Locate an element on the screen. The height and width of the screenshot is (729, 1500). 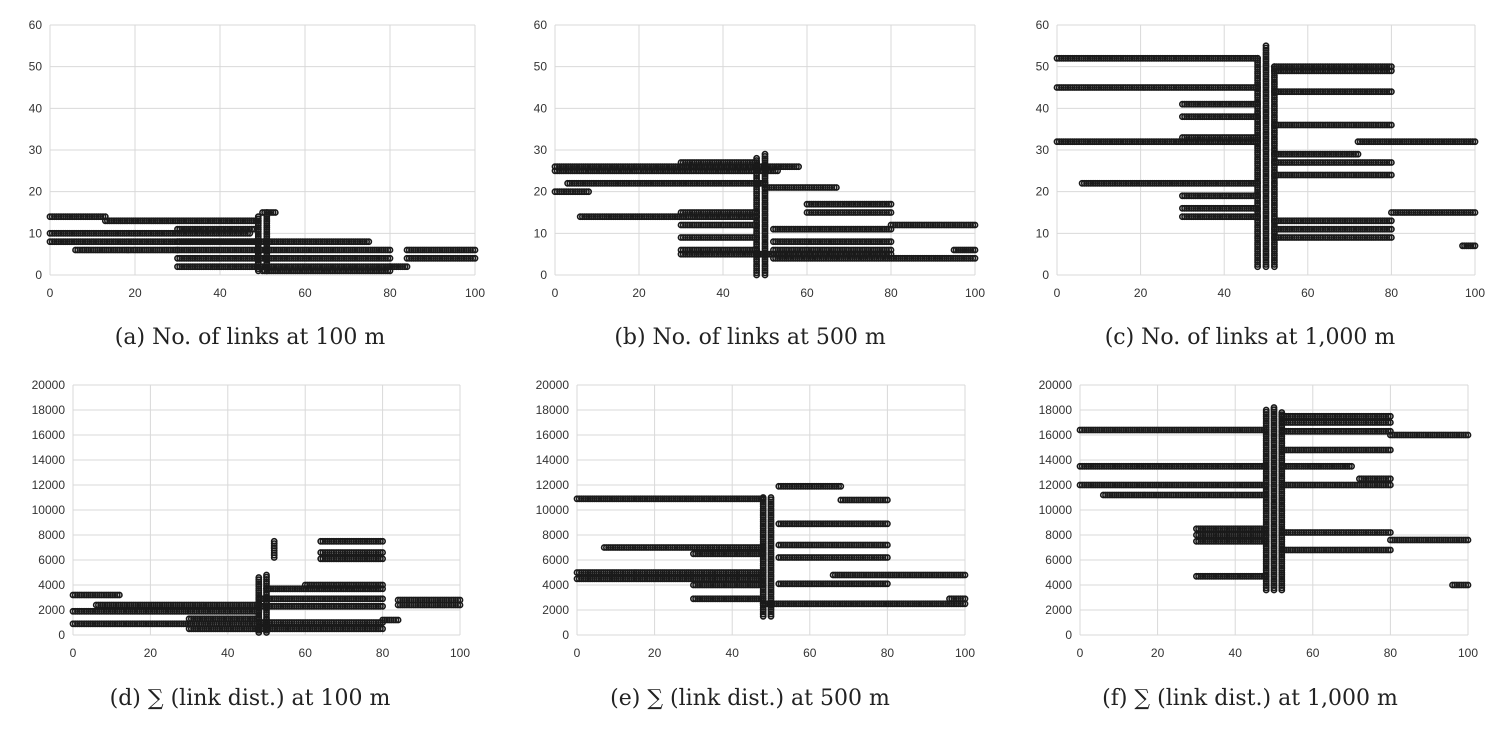
x-tick-label: 20 is located at coordinates (655, 653).